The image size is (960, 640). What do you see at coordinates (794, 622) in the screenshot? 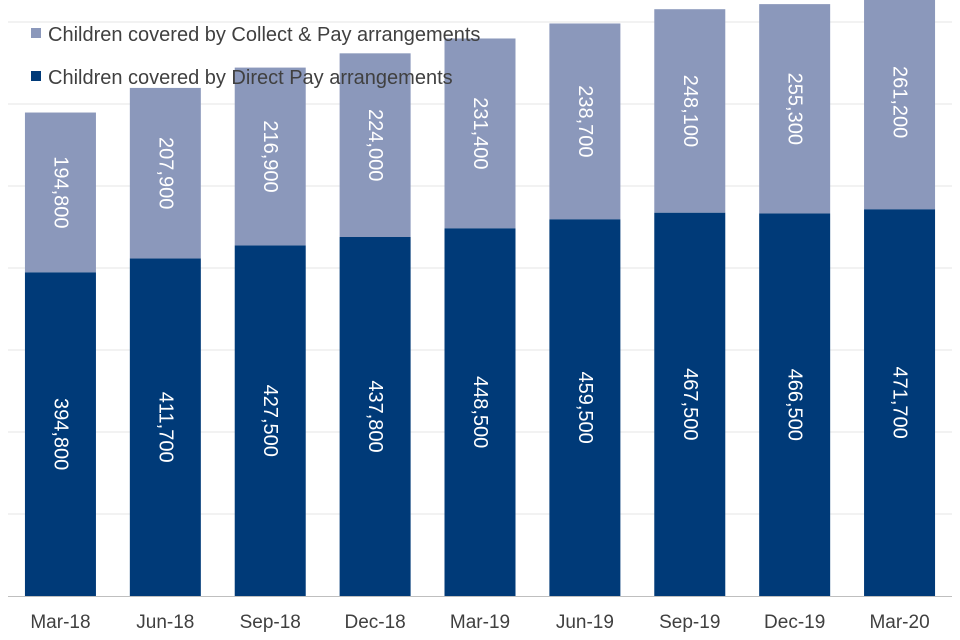
I see `x-tick-label: Dec-19` at bounding box center [794, 622].